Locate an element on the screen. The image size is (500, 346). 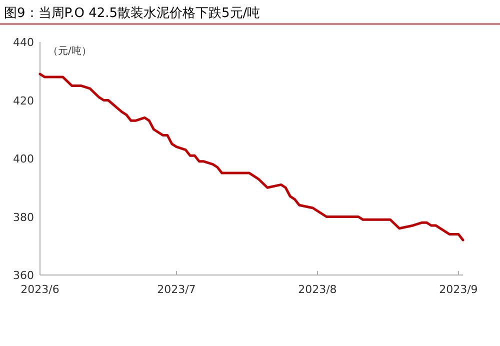
x-tick-label: 2023/6 is located at coordinates (40, 289).